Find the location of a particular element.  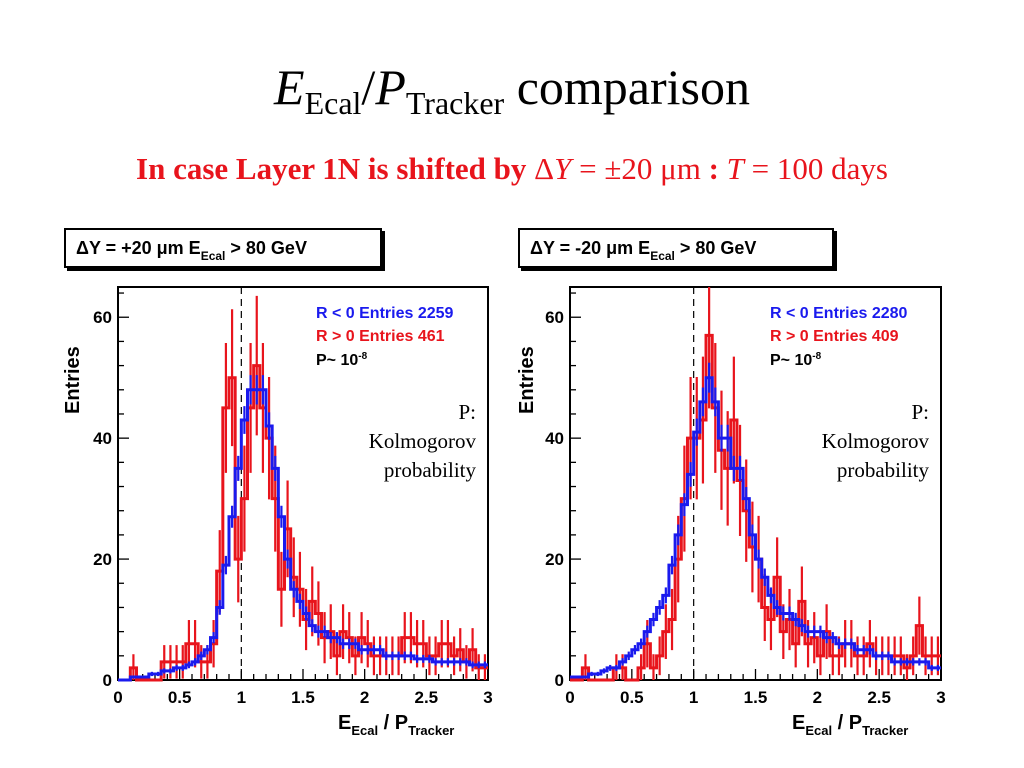

xlabel-left-e-sub: Ecal is located at coordinates (365, 730).